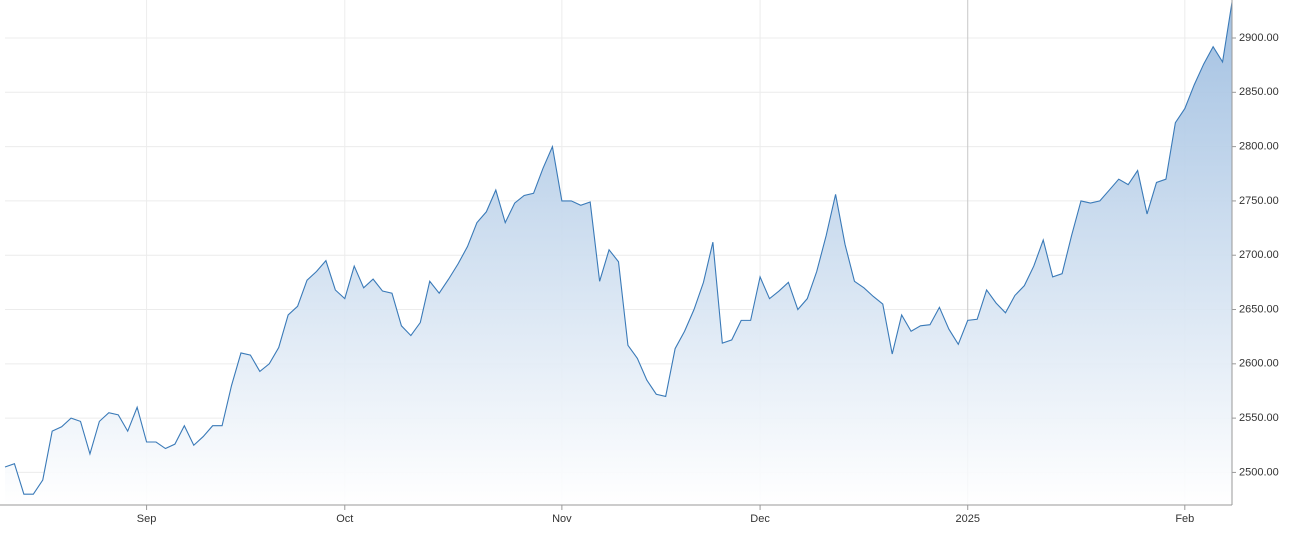  Describe the element at coordinates (1259, 38) in the screenshot. I see `y-tick-label: 2900.00` at that location.